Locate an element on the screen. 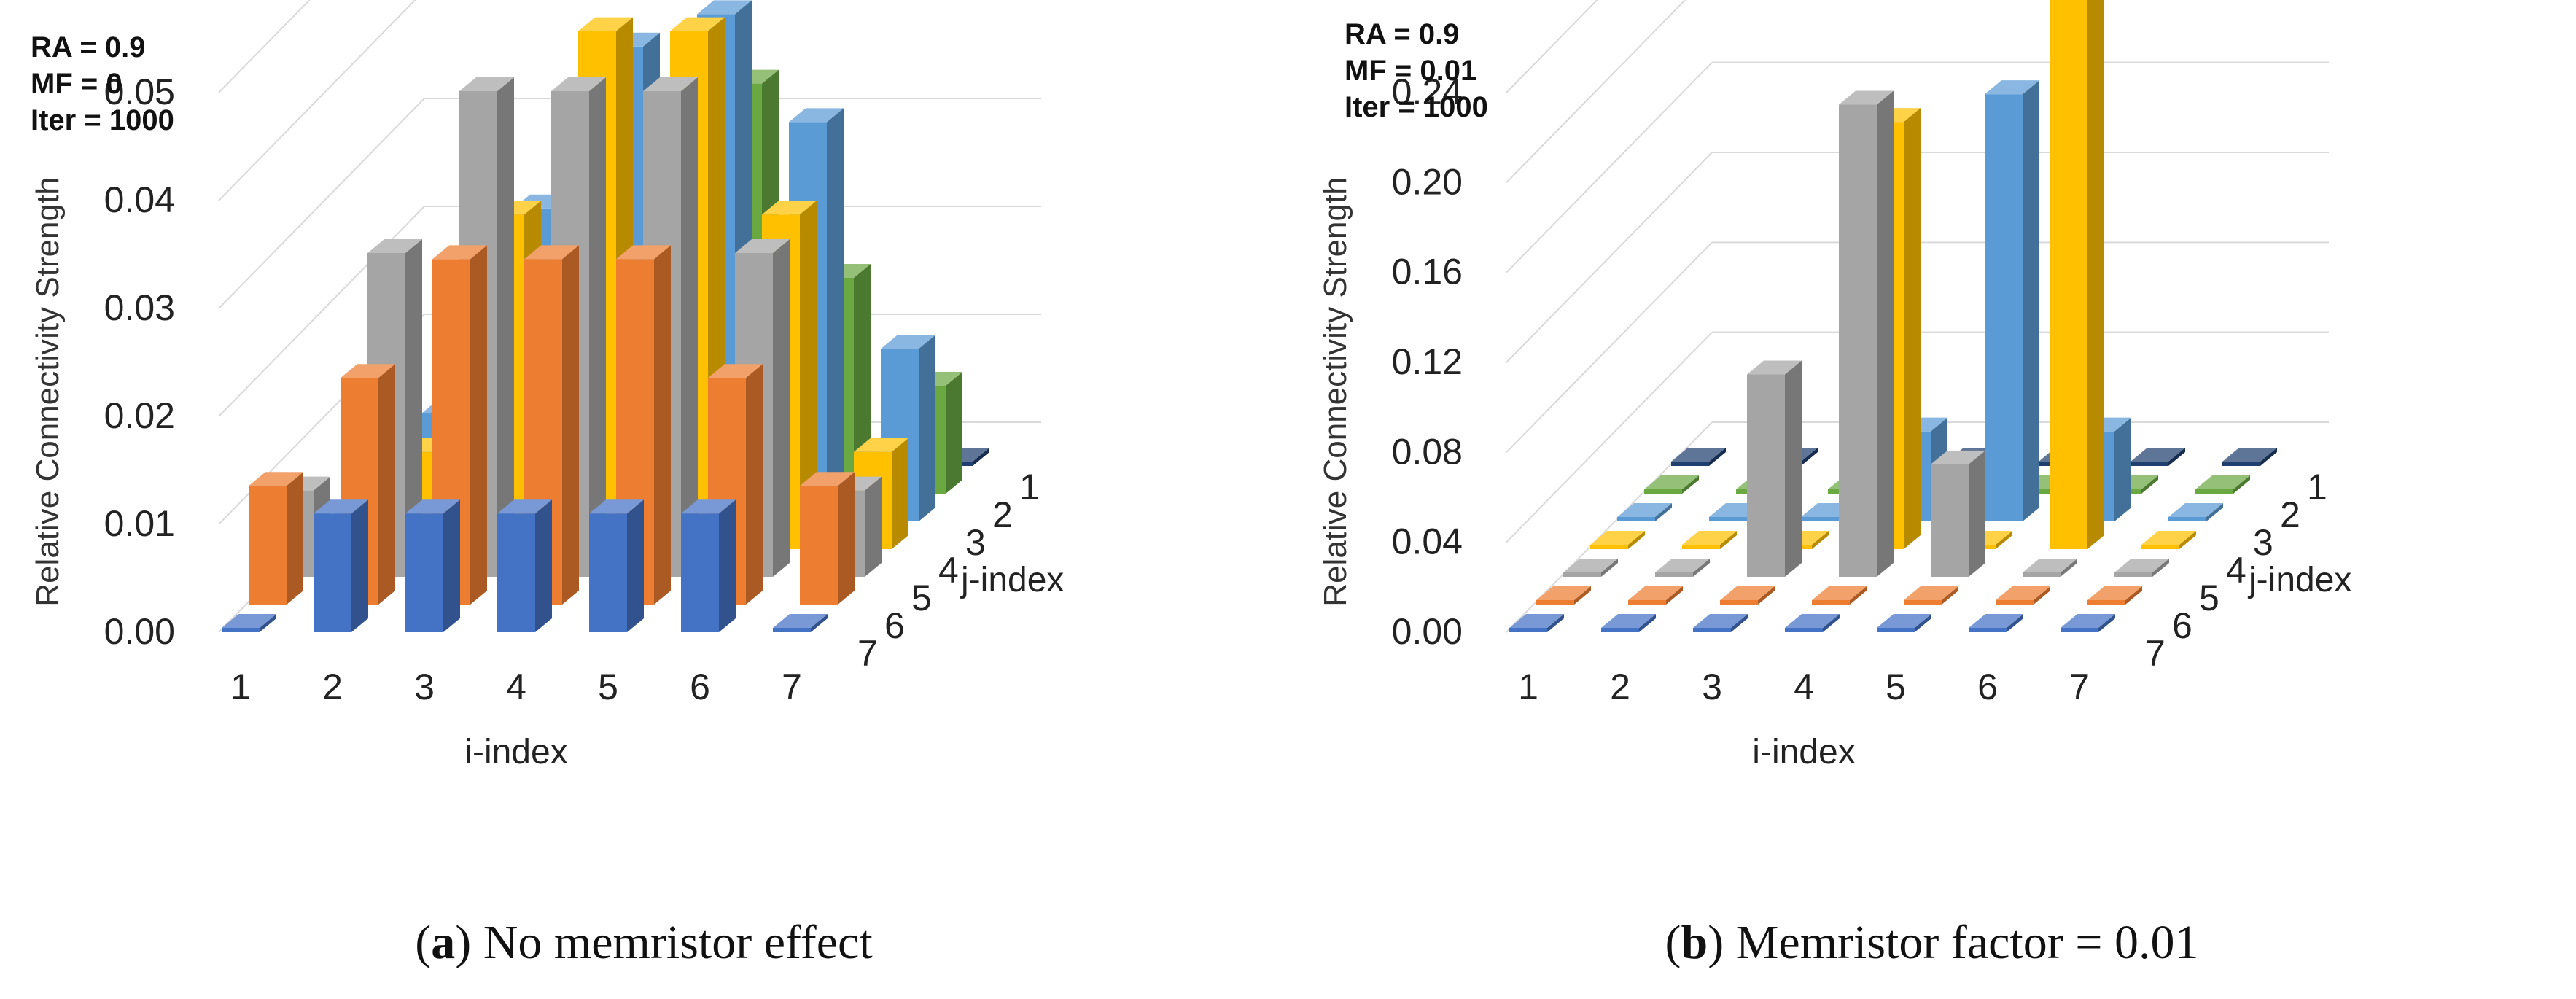 This screenshot has height=999, width=2576. x-tick-label: 6 is located at coordinates (700, 686).